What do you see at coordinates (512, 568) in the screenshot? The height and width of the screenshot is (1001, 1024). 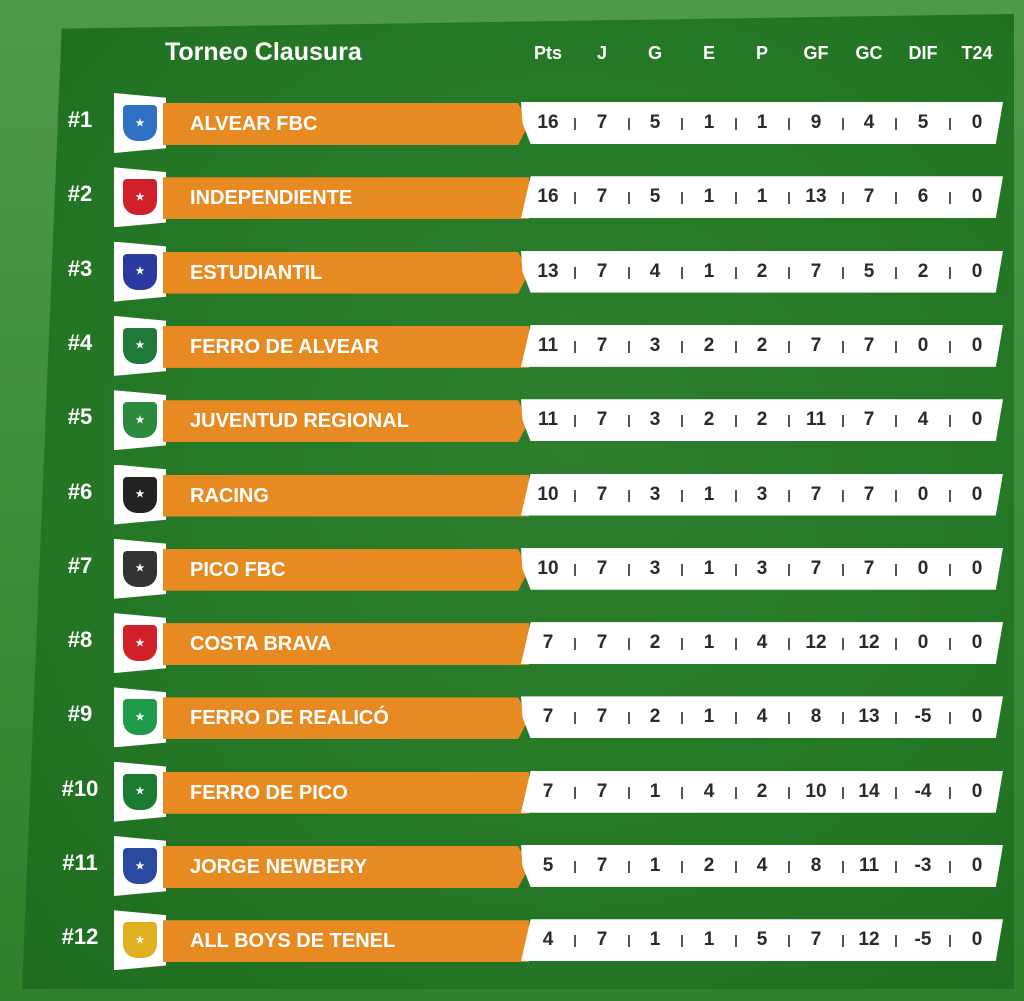 I see `standings-row: #7 ★ PICO FBC 10 7 3 1 3 7 7 0 0` at bounding box center [512, 568].